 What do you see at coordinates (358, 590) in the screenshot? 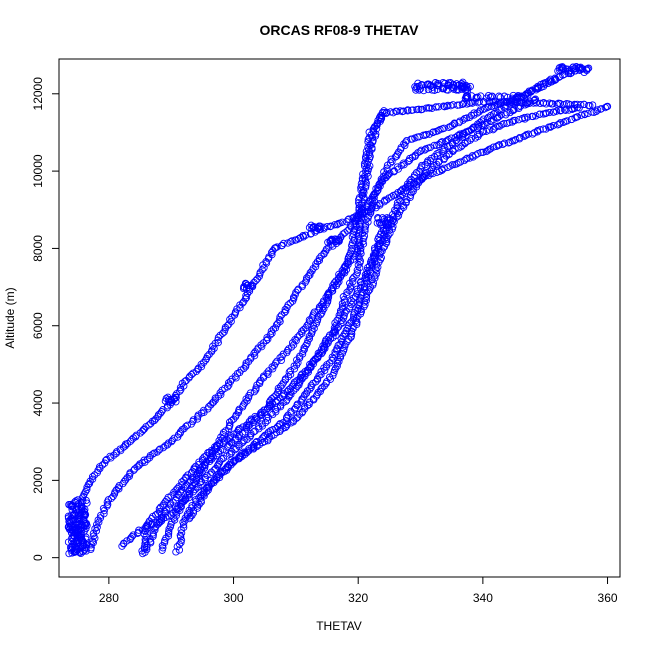
I see `x-axis: 280 300 320 340 360` at bounding box center [358, 590].